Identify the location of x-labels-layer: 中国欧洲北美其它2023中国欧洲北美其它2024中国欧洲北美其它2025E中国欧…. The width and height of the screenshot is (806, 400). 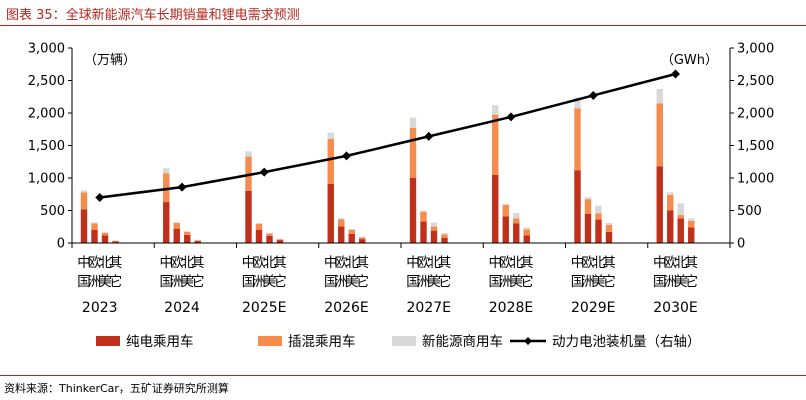
(387, 285).